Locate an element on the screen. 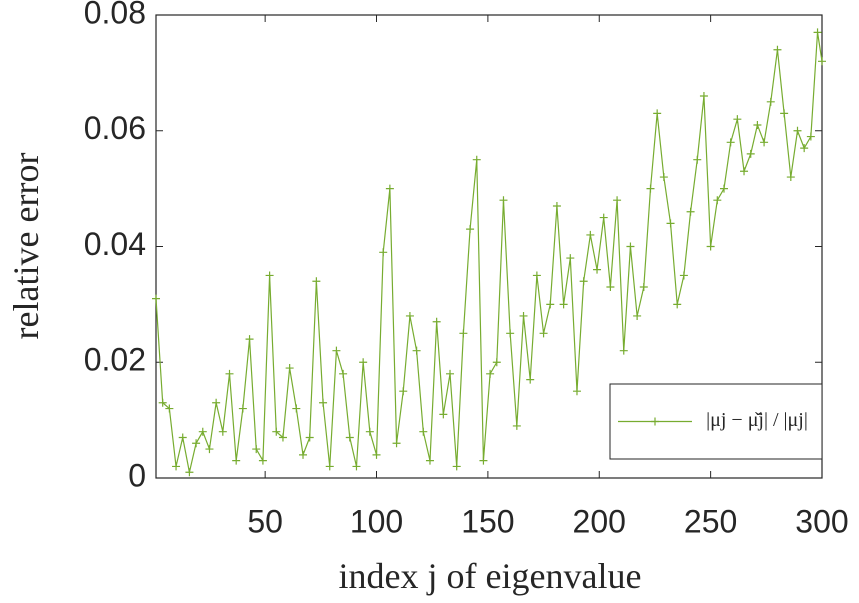  x-tick-label: 250 is located at coordinates (710, 521).